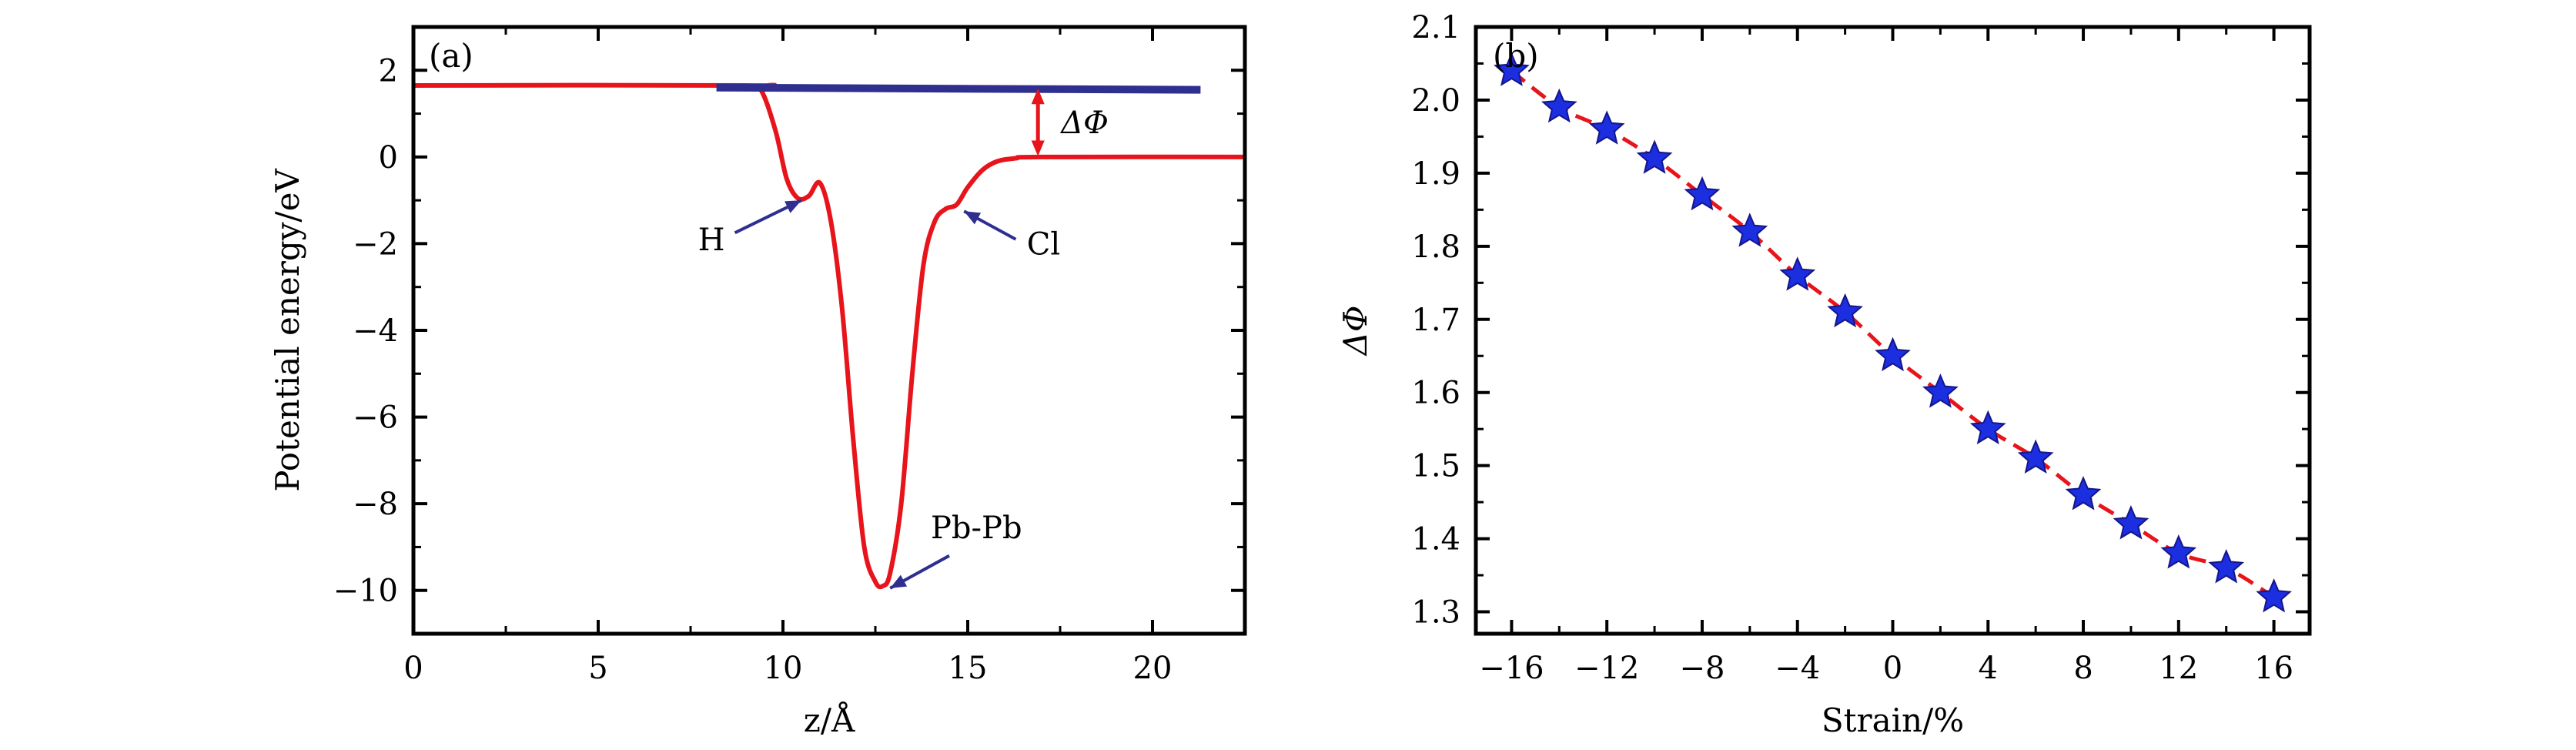 This screenshot has height=750, width=2576. Describe the element at coordinates (1084, 123) in the screenshot. I see `delta-phi-annotation: ΔΦ` at that location.